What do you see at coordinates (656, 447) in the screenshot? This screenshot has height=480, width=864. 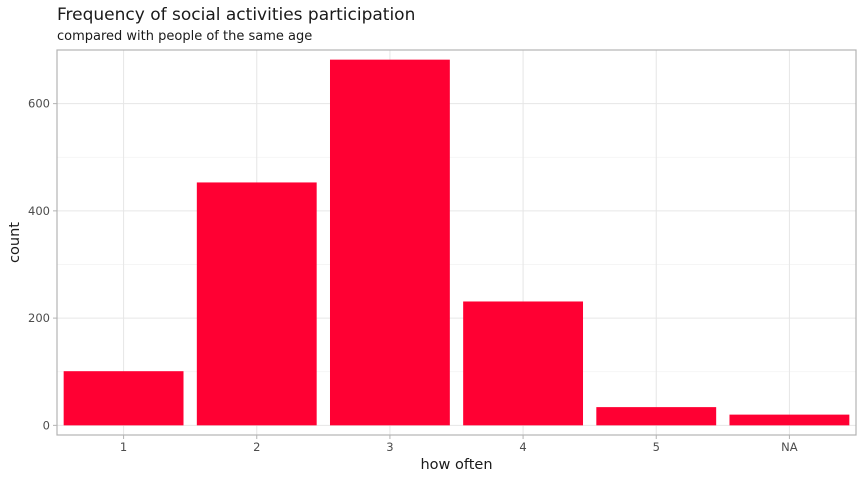 I see `x-tick-label: 5` at bounding box center [656, 447].